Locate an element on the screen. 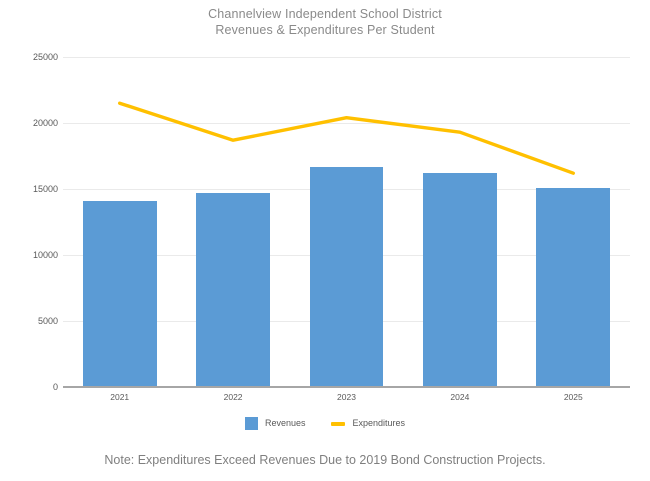 Image resolution: width=650 pixels, height=481 pixels. chart-title-line1: Channelview Independent School District is located at coordinates (325, 14).